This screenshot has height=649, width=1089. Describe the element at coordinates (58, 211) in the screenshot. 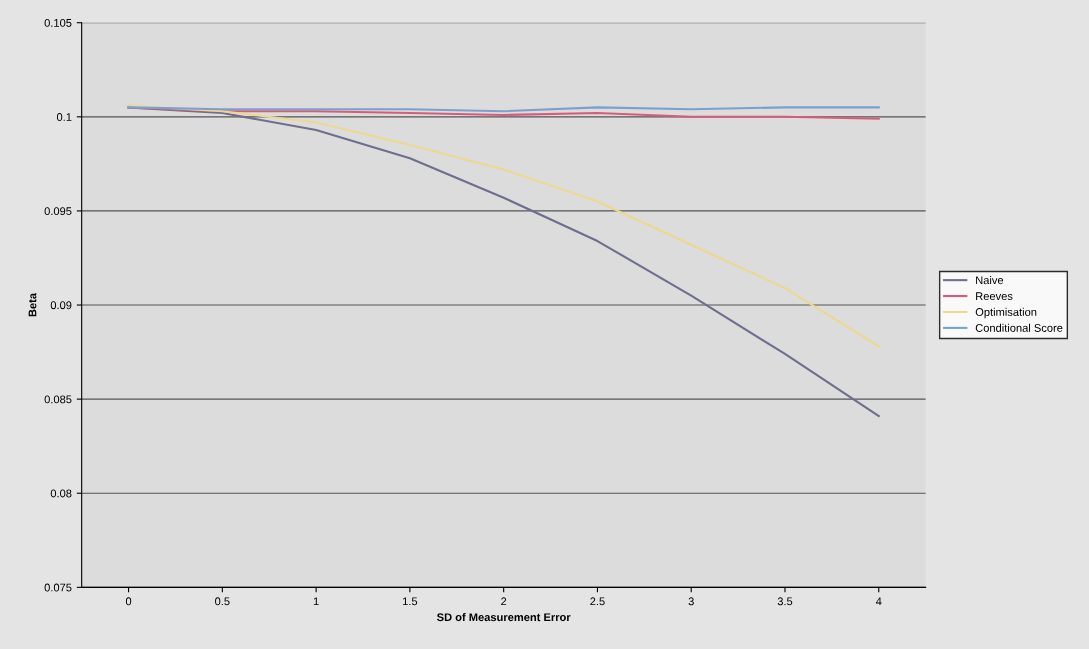

I see `y-tick-label: 0.095` at that location.